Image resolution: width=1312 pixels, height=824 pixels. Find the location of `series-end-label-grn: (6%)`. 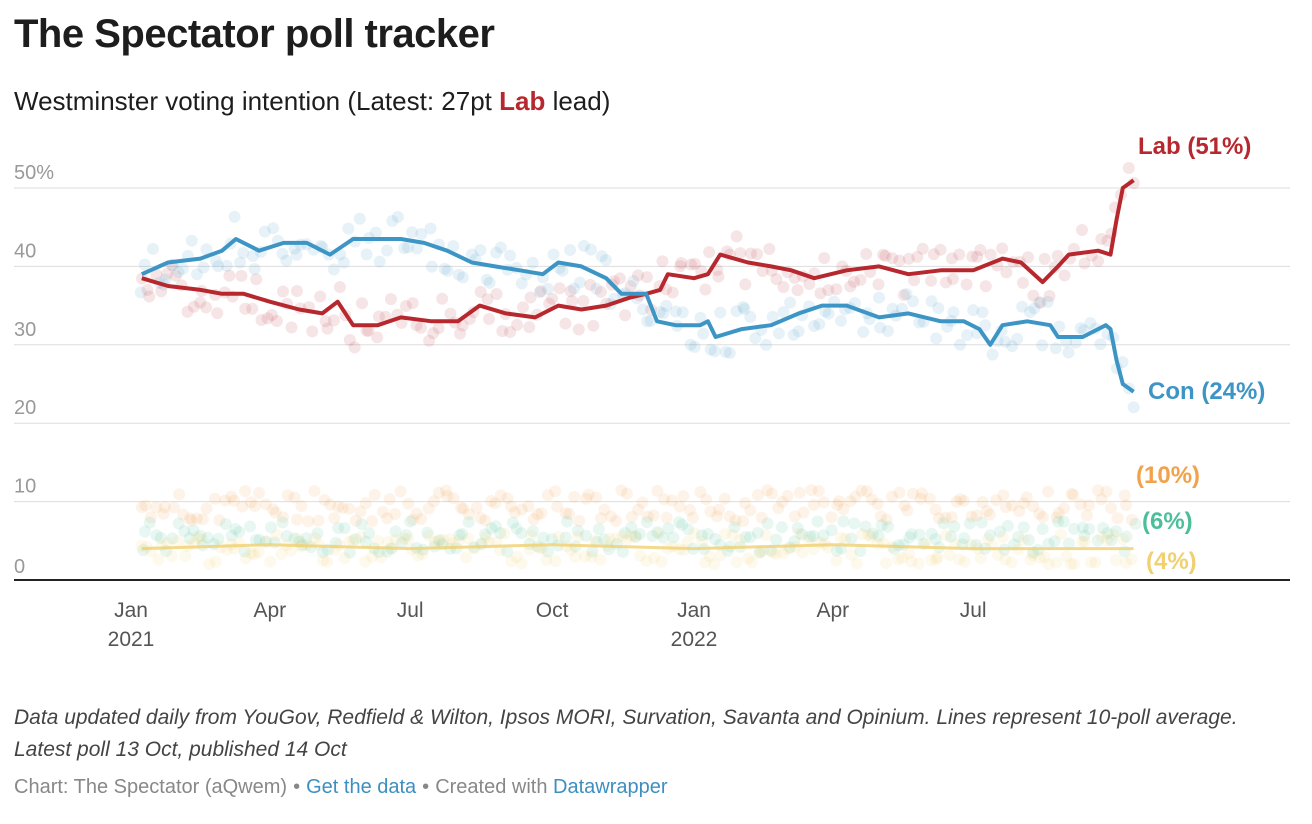

series-end-label-grn: (6%) is located at coordinates (1167, 521).